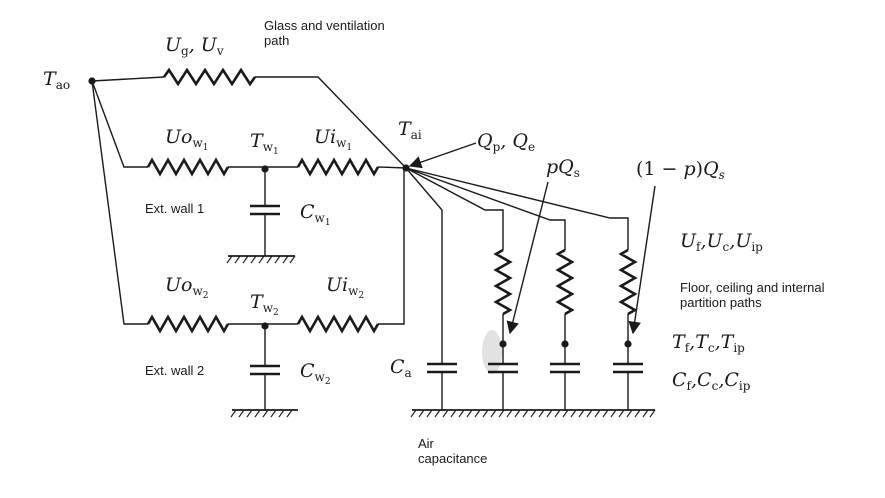 The height and width of the screenshot is (498, 885). I want to click on wire-glass-to-tai, so click(331, 122).